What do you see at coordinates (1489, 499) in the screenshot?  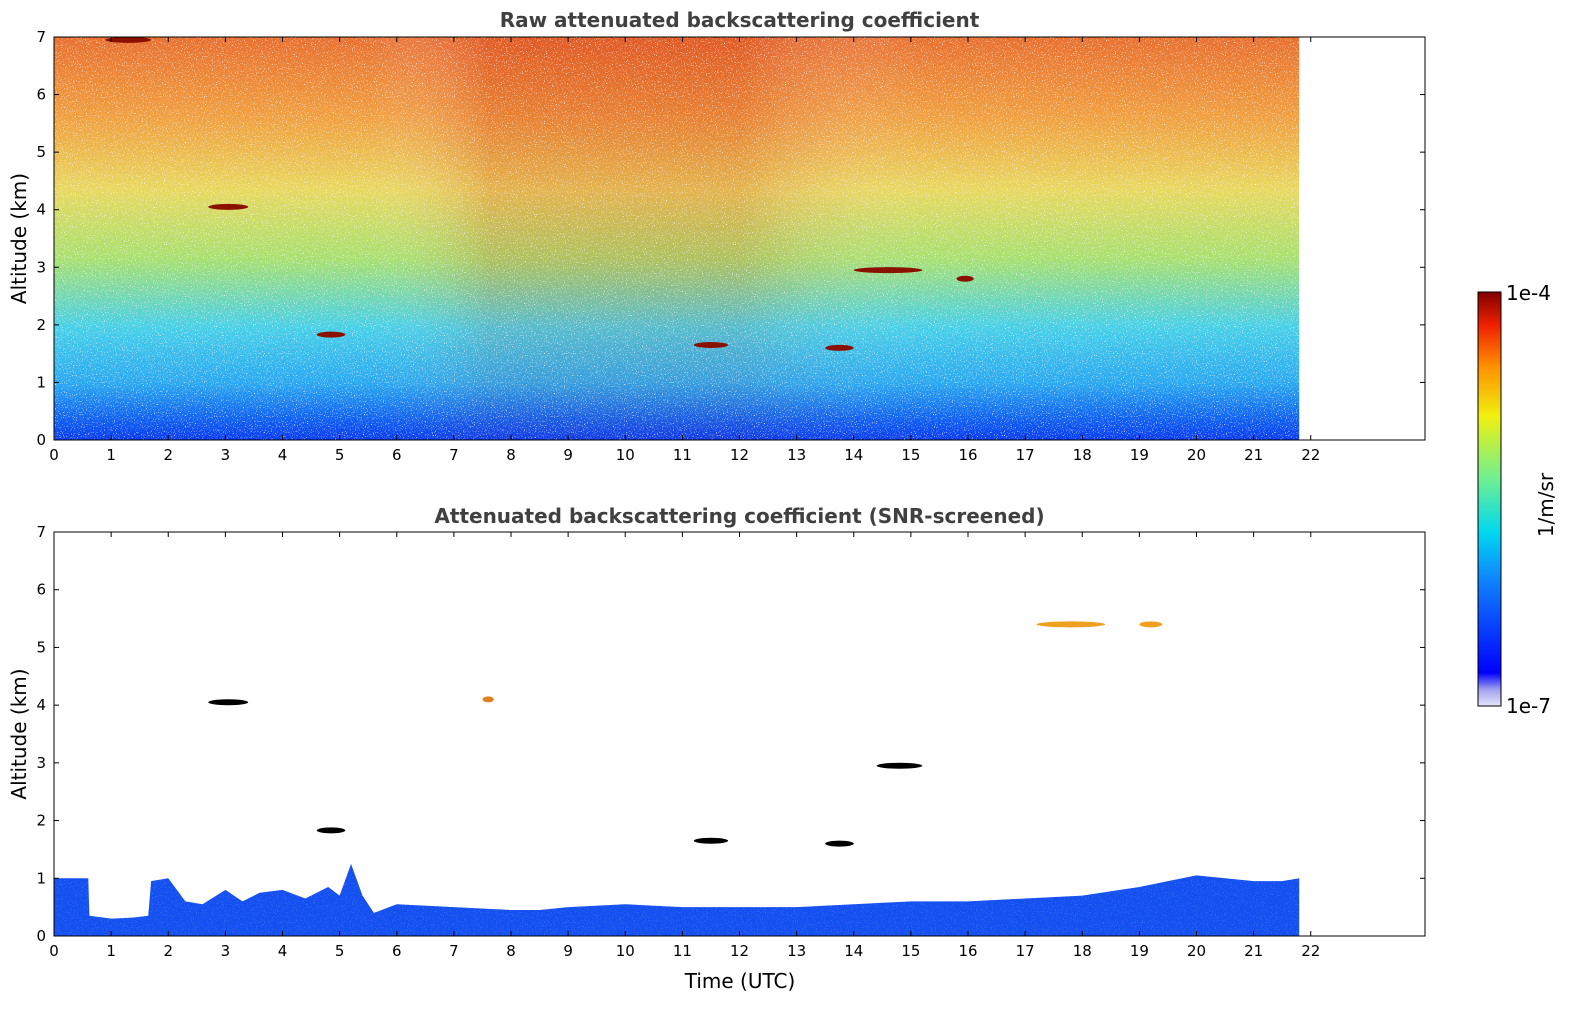 I see `colorbar-gradient` at bounding box center [1489, 499].